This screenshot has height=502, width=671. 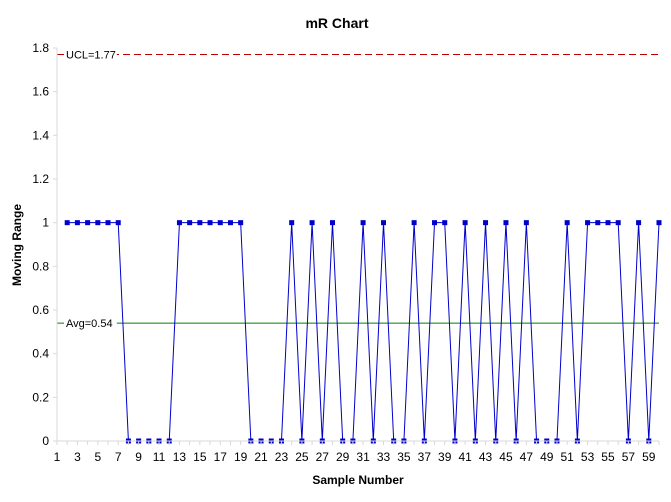 I want to click on y-tick-label: 1.8, so click(x=40, y=48).